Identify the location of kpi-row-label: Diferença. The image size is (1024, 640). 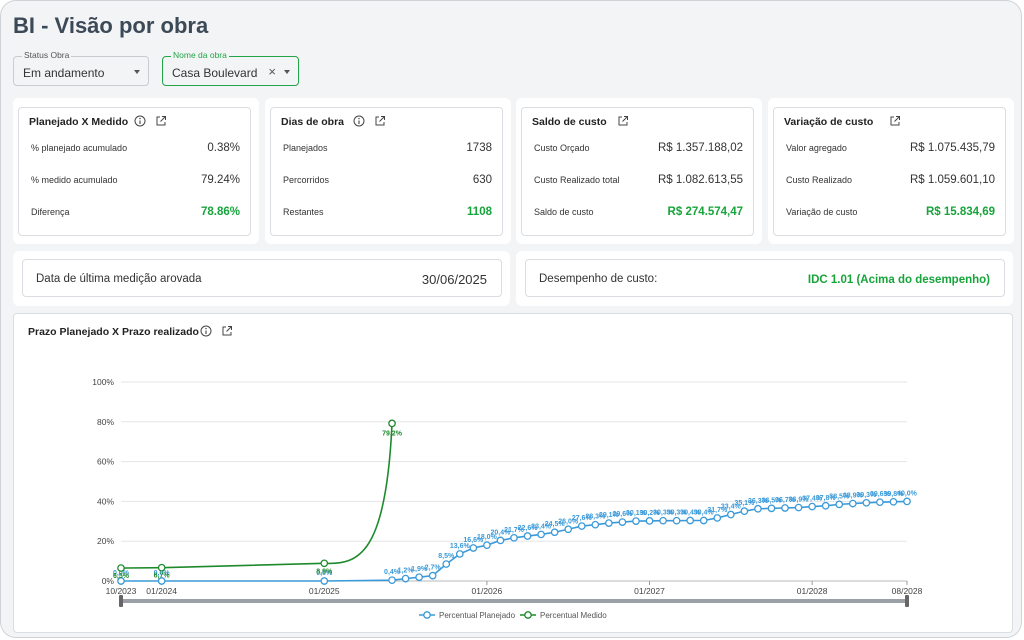
(50, 212).